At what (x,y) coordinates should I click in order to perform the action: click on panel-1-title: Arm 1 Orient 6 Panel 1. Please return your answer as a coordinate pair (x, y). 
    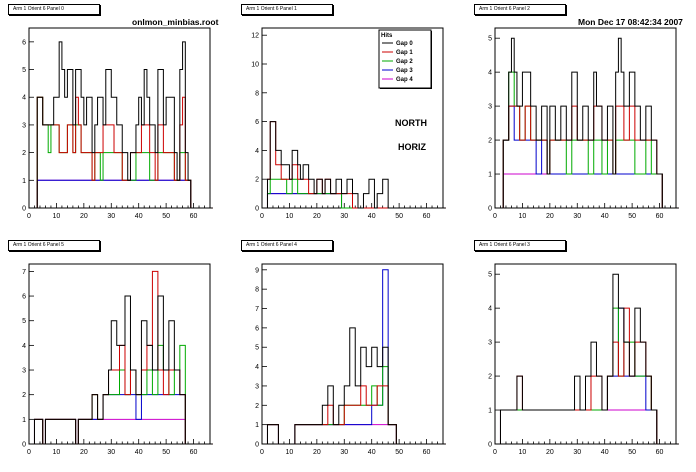
    Looking at the image, I should click on (287, 9).